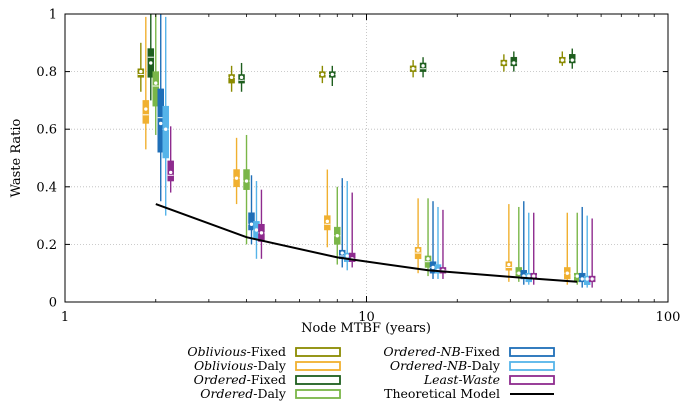  I want to click on legend-label-ordered-nb-fixed: Ordered-NB-Fixed, so click(441, 351).